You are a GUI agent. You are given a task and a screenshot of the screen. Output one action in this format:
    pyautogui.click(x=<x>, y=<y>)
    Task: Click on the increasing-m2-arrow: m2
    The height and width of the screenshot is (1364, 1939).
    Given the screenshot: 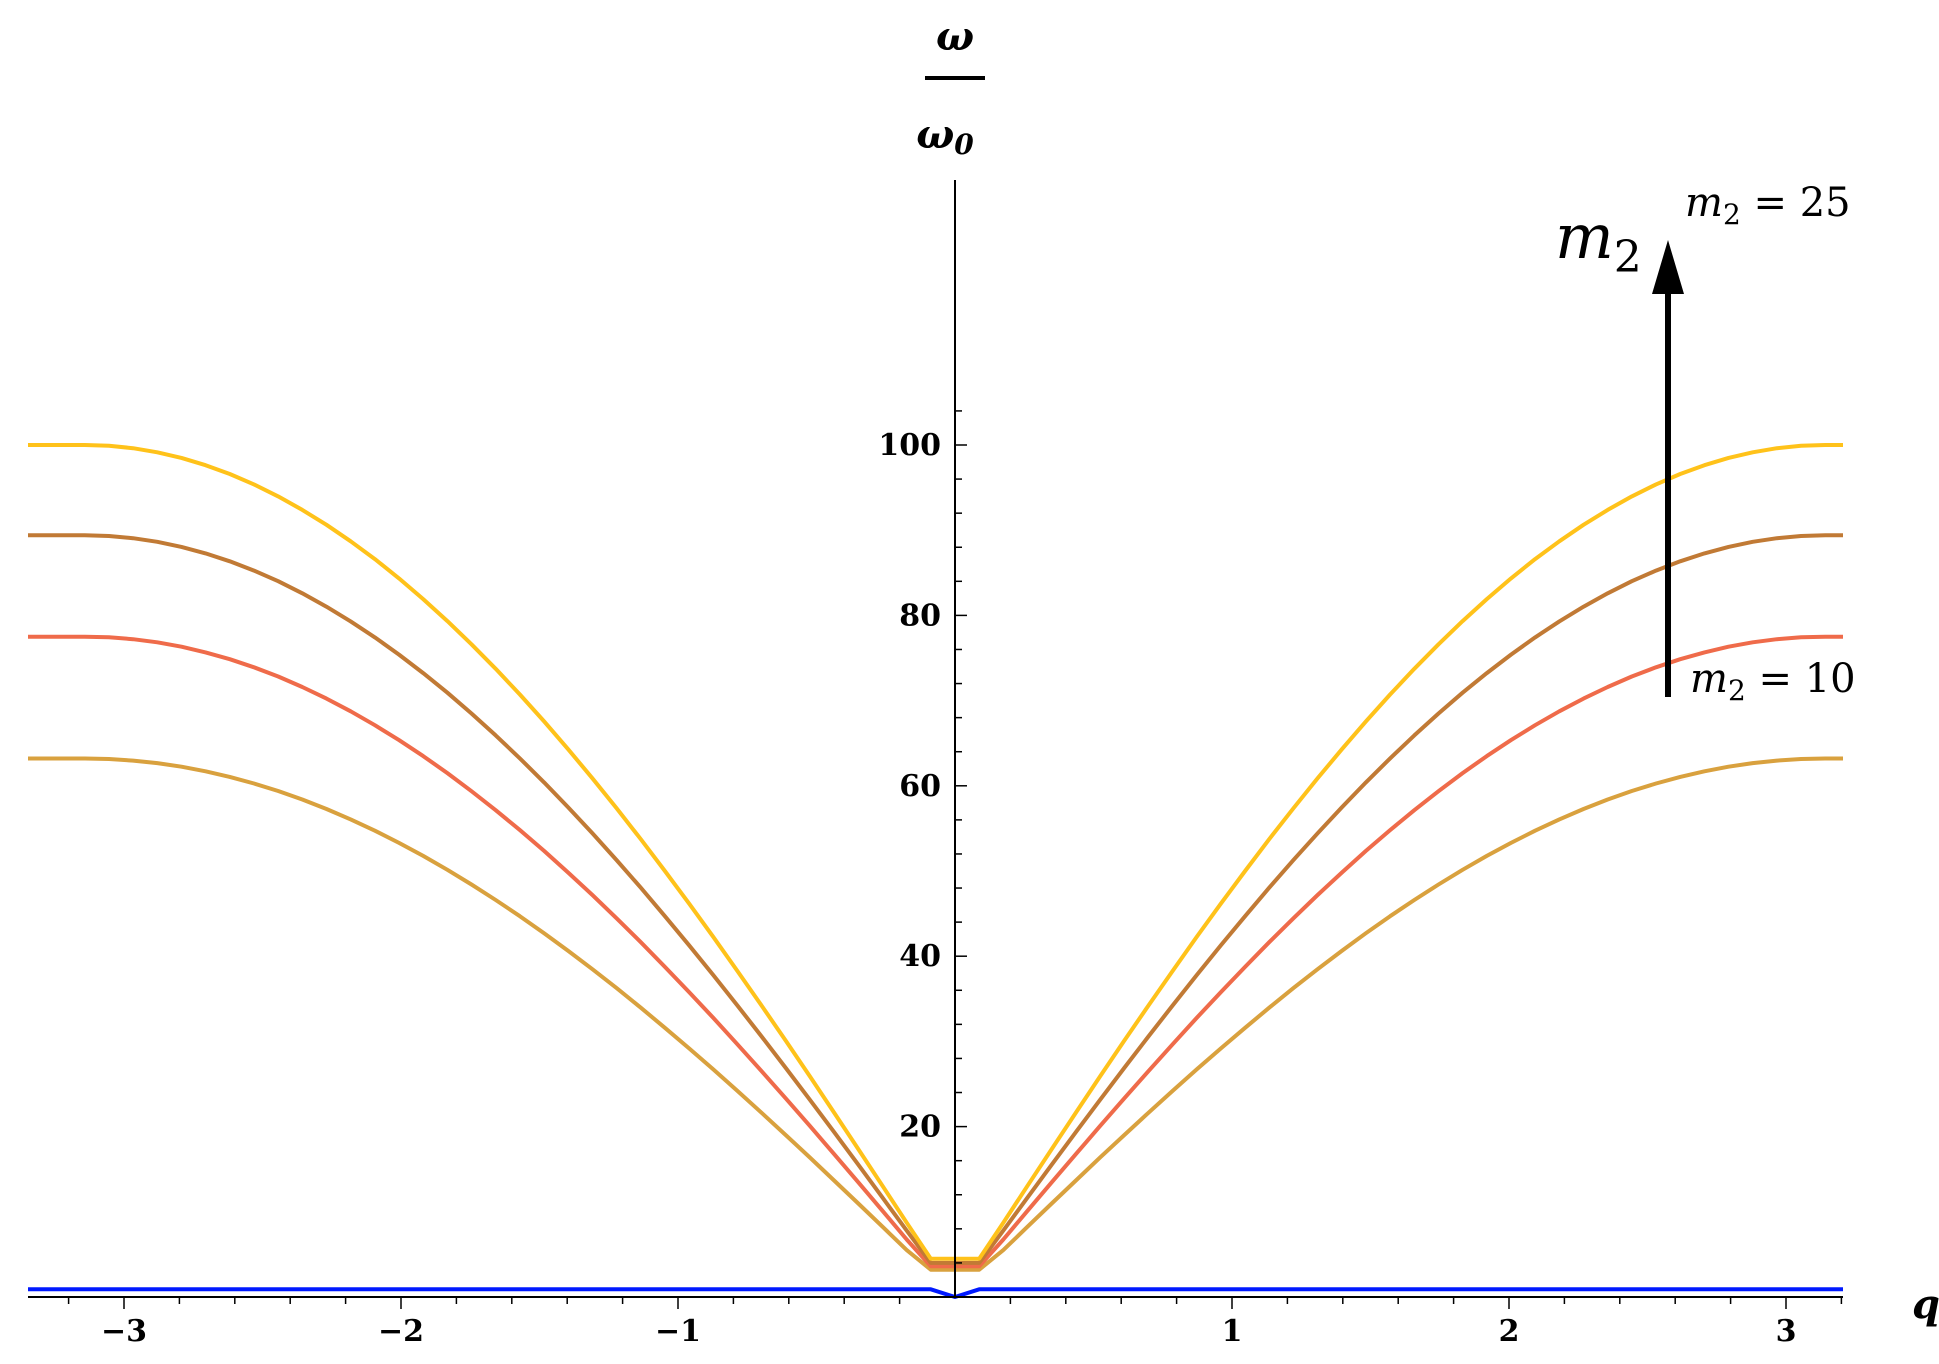 What is the action you would take?
    pyautogui.click(x=1619, y=448)
    